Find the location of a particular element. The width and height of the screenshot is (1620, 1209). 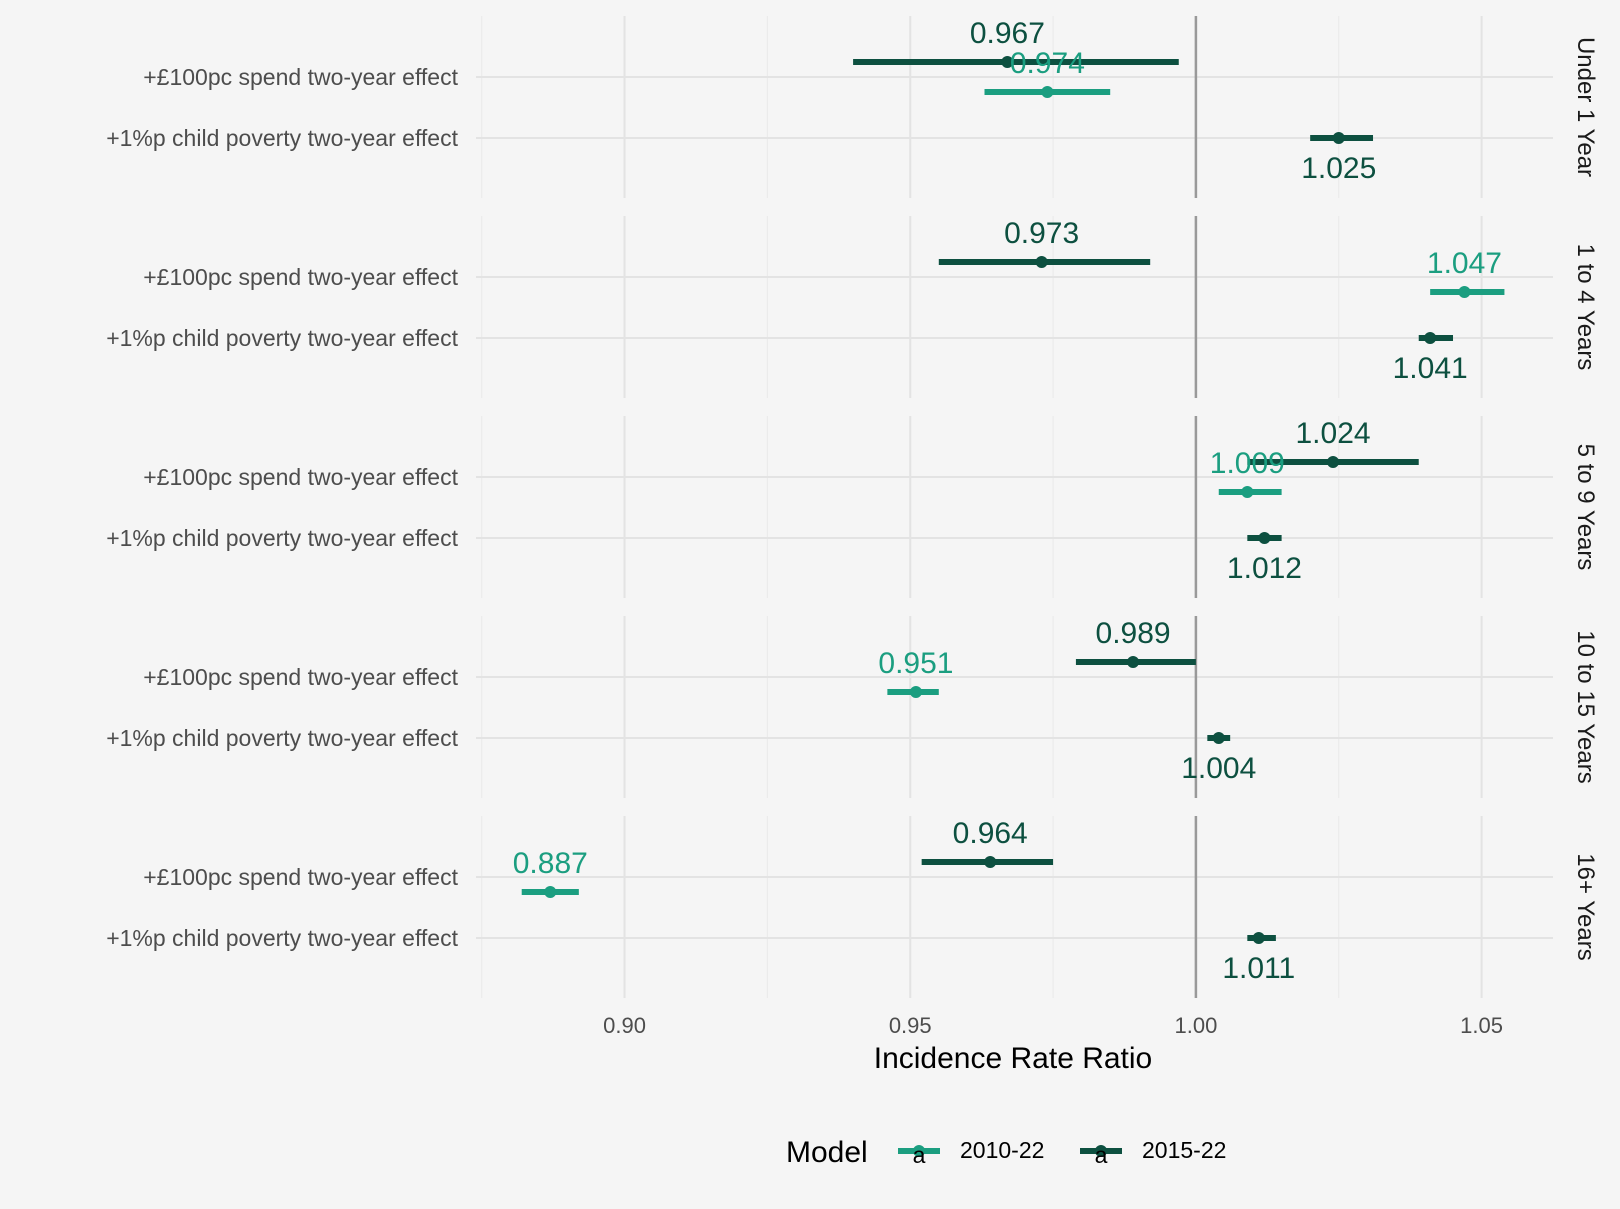

x-tick-label: 0.95 is located at coordinates (910, 1025).